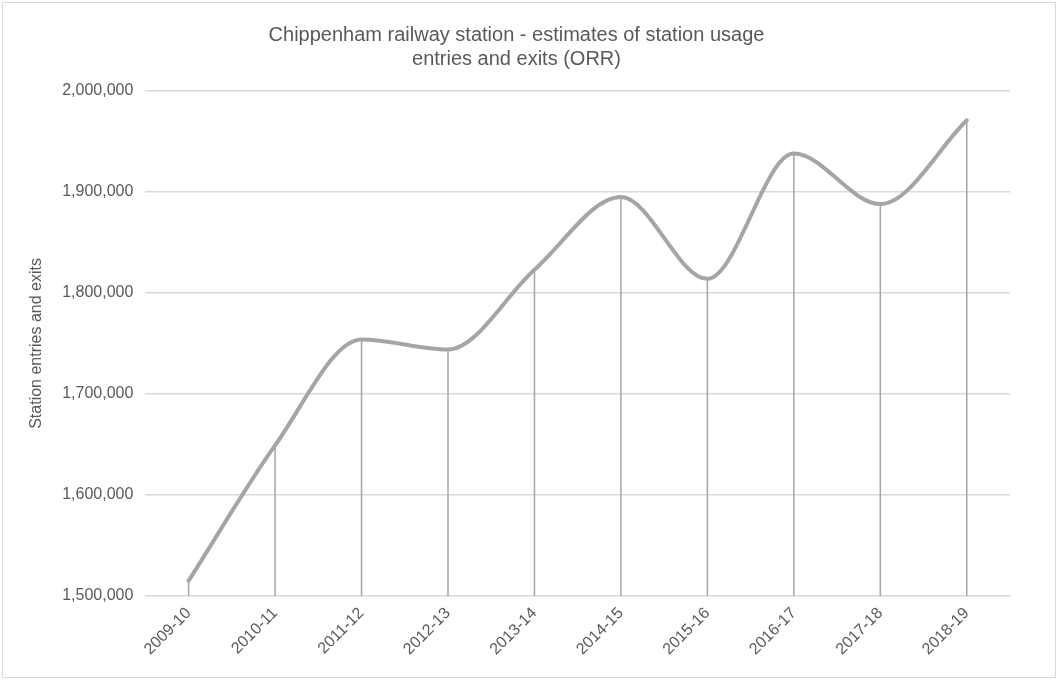 This screenshot has height=682, width=1062. Describe the element at coordinates (36, 343) in the screenshot. I see `y-axis-title: Station entries and exits` at that location.